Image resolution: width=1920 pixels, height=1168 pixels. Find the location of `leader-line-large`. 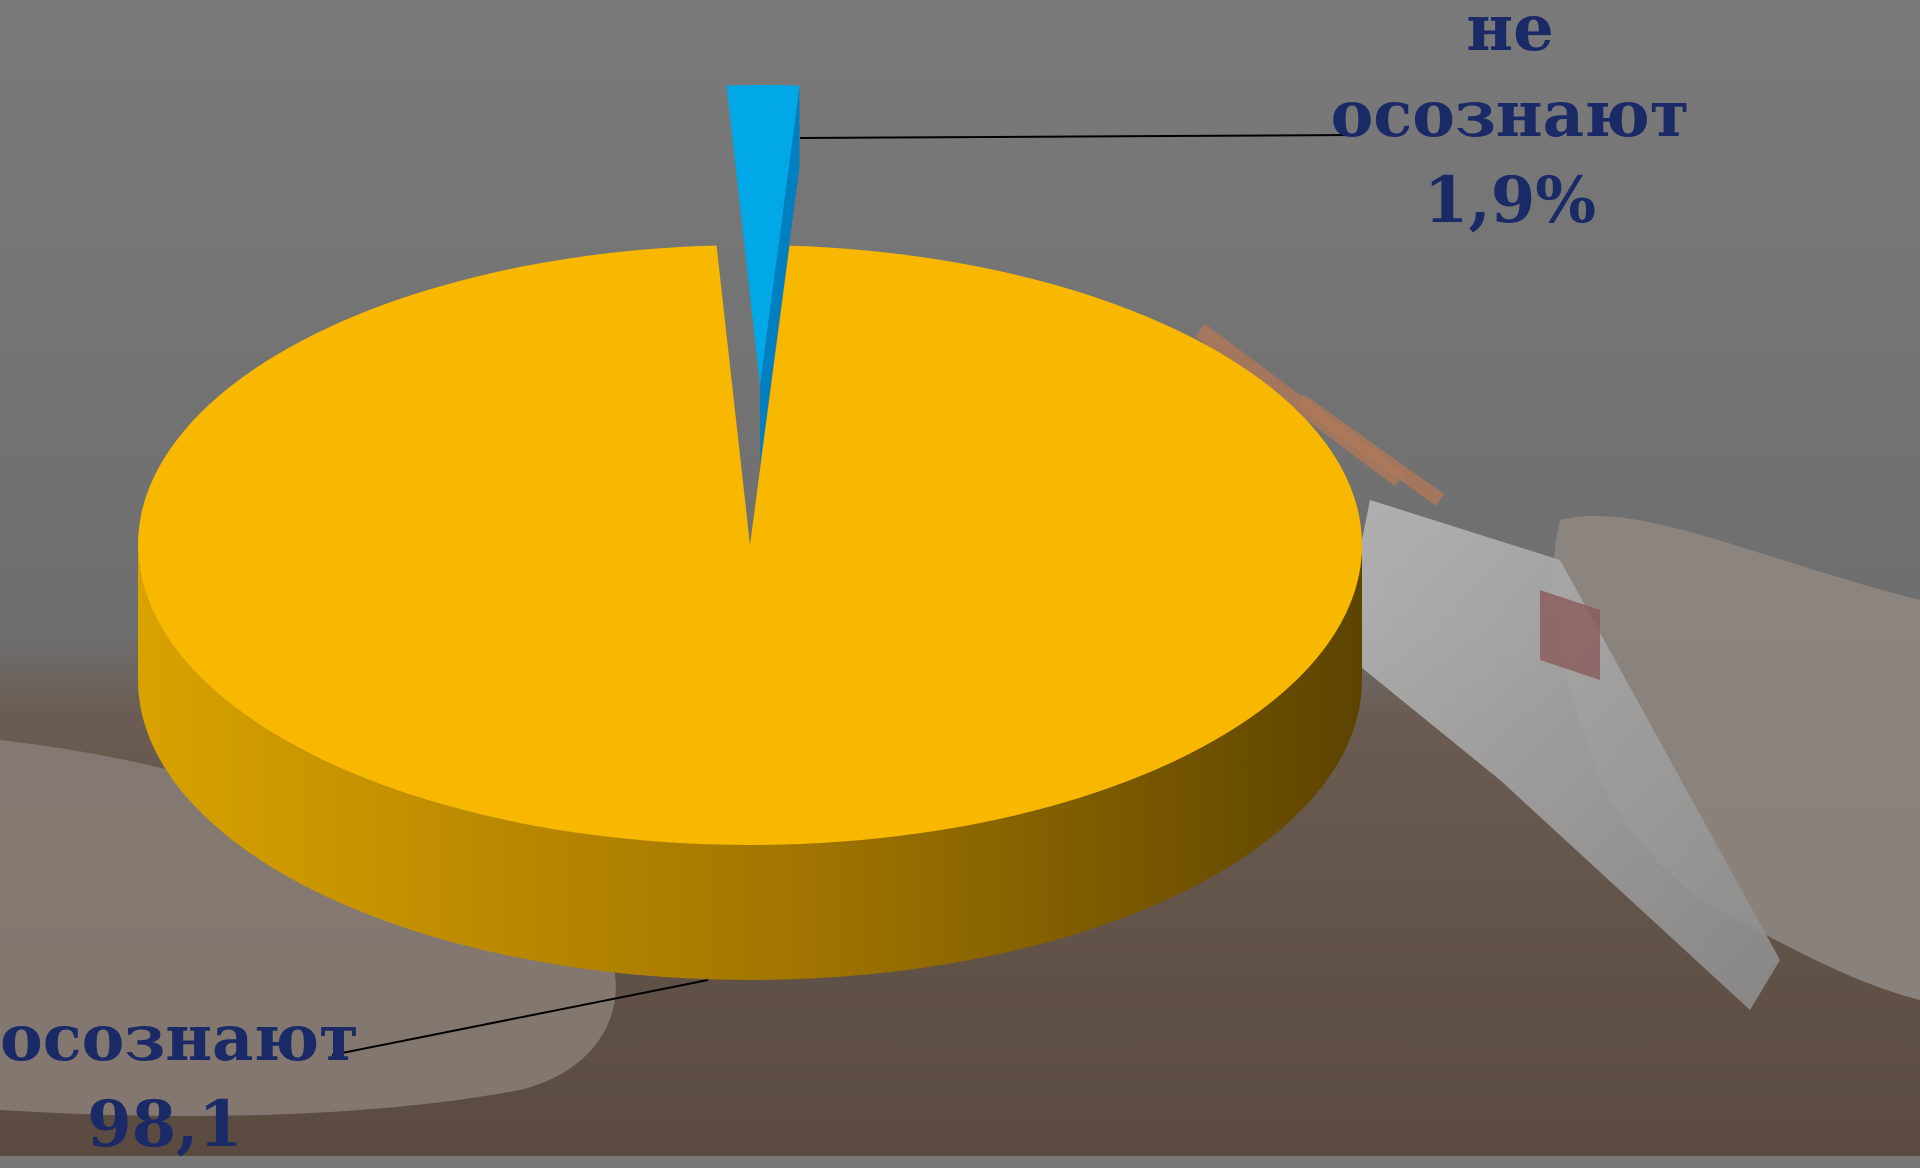

leader-line-large is located at coordinates (520, 1017).